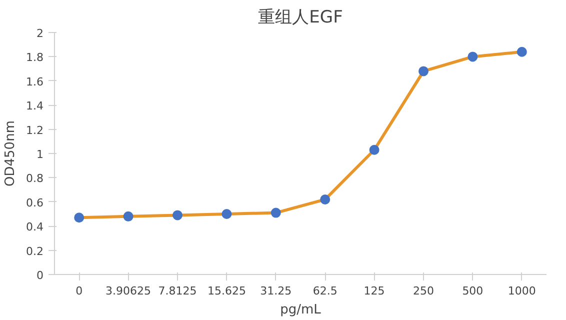 Image resolution: width=566 pixels, height=320 pixels. Describe the element at coordinates (226, 291) in the screenshot. I see `x-tick-label: 15.625` at that location.